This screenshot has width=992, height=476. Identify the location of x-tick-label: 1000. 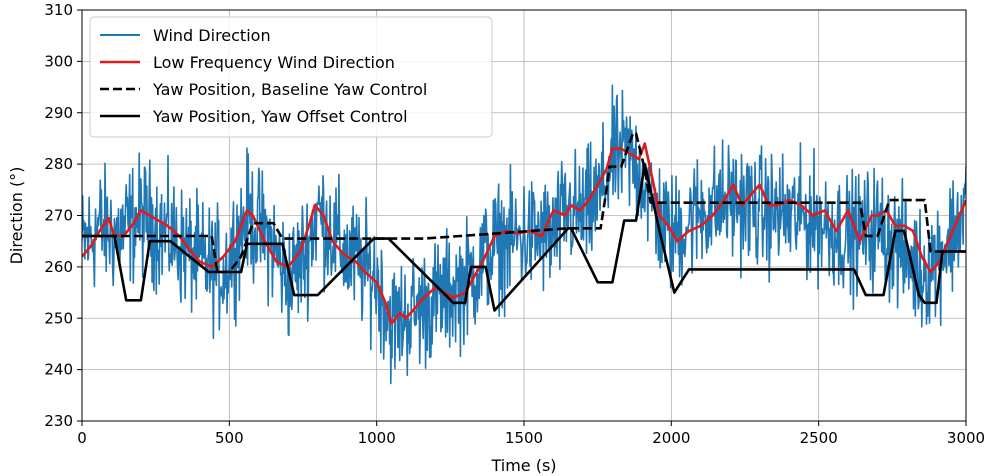
(377, 438).